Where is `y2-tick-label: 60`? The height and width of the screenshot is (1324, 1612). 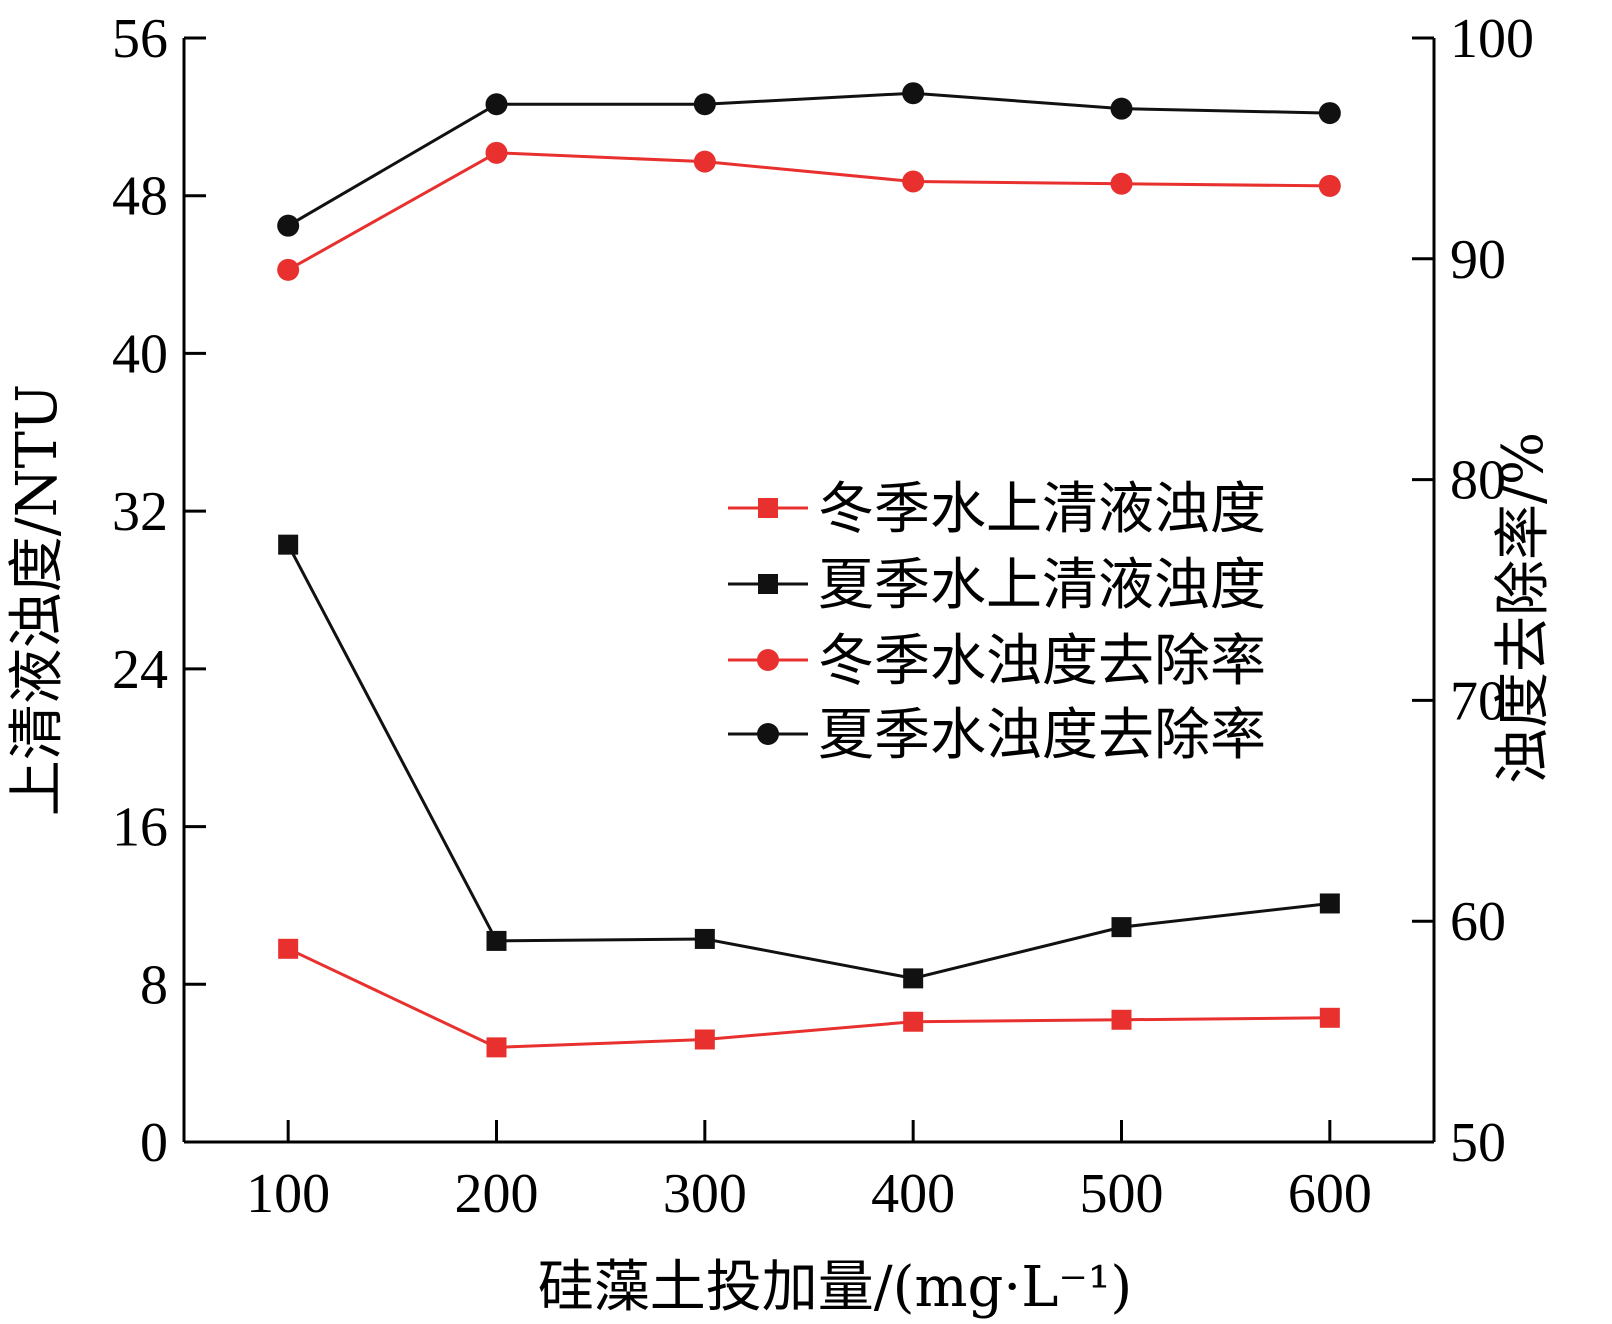
y2-tick-label: 60 is located at coordinates (1478, 922).